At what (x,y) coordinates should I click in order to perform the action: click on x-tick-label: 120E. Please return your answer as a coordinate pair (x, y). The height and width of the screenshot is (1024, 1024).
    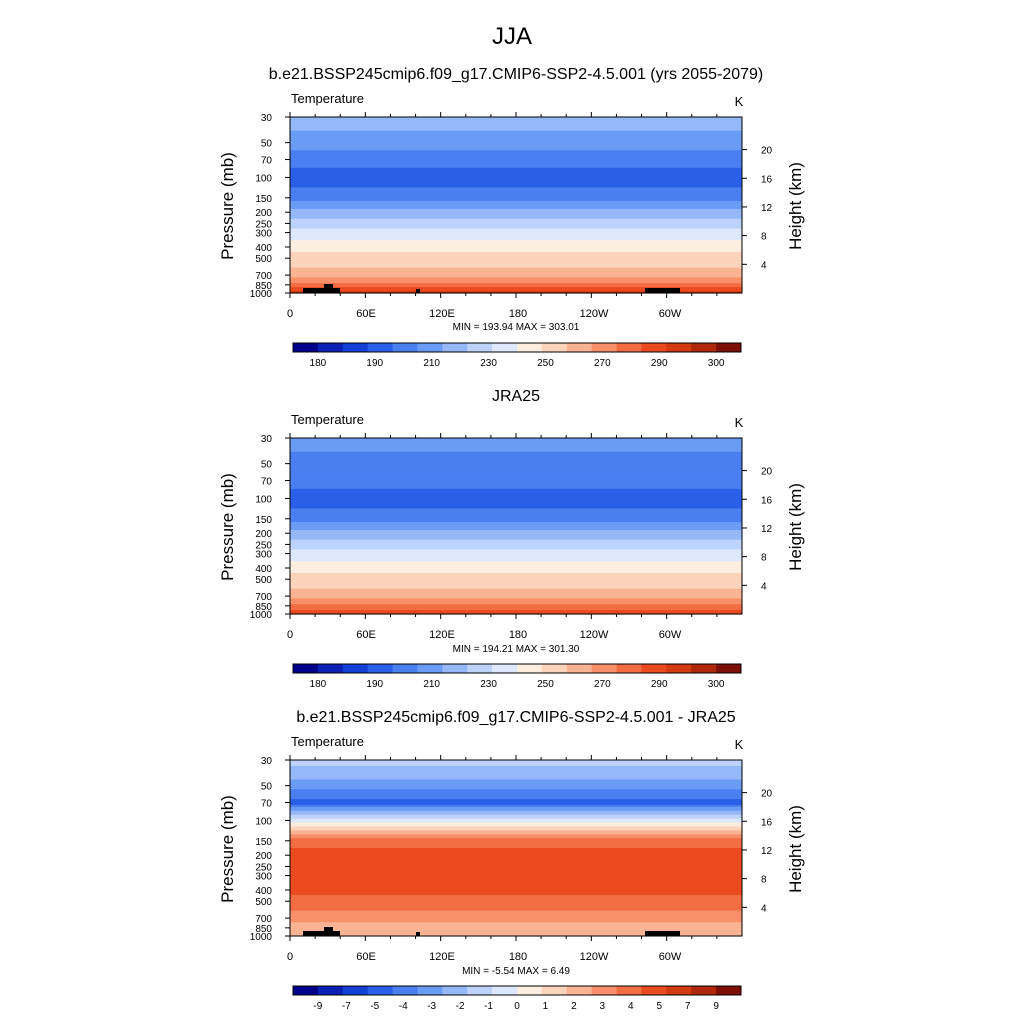
    Looking at the image, I should click on (442, 635).